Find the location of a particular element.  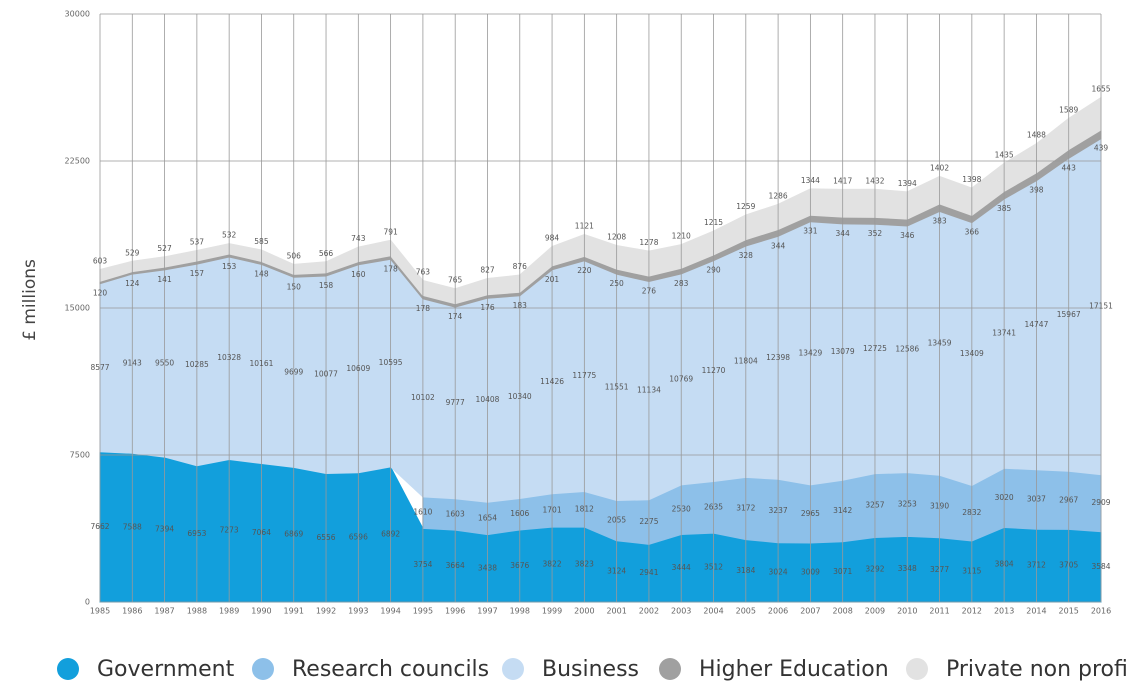

data-label: 346 is located at coordinates (907, 235).